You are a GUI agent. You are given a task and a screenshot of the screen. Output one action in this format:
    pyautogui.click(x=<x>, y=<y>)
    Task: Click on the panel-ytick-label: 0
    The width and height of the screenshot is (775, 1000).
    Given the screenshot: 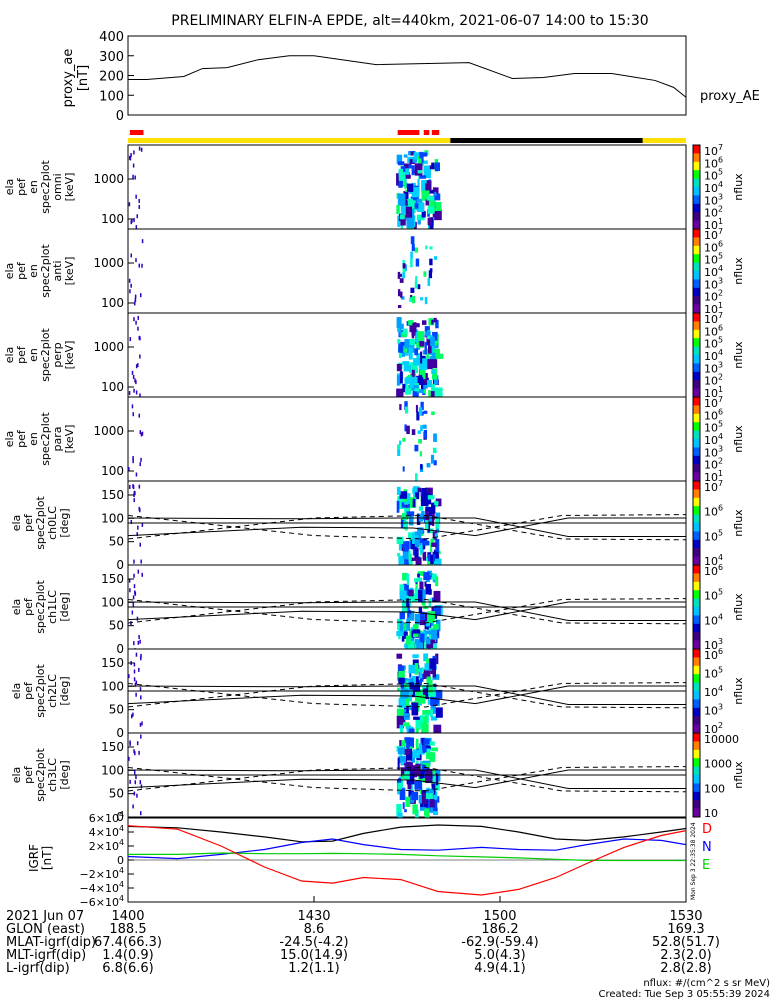 What is the action you would take?
    pyautogui.click(x=120, y=565)
    